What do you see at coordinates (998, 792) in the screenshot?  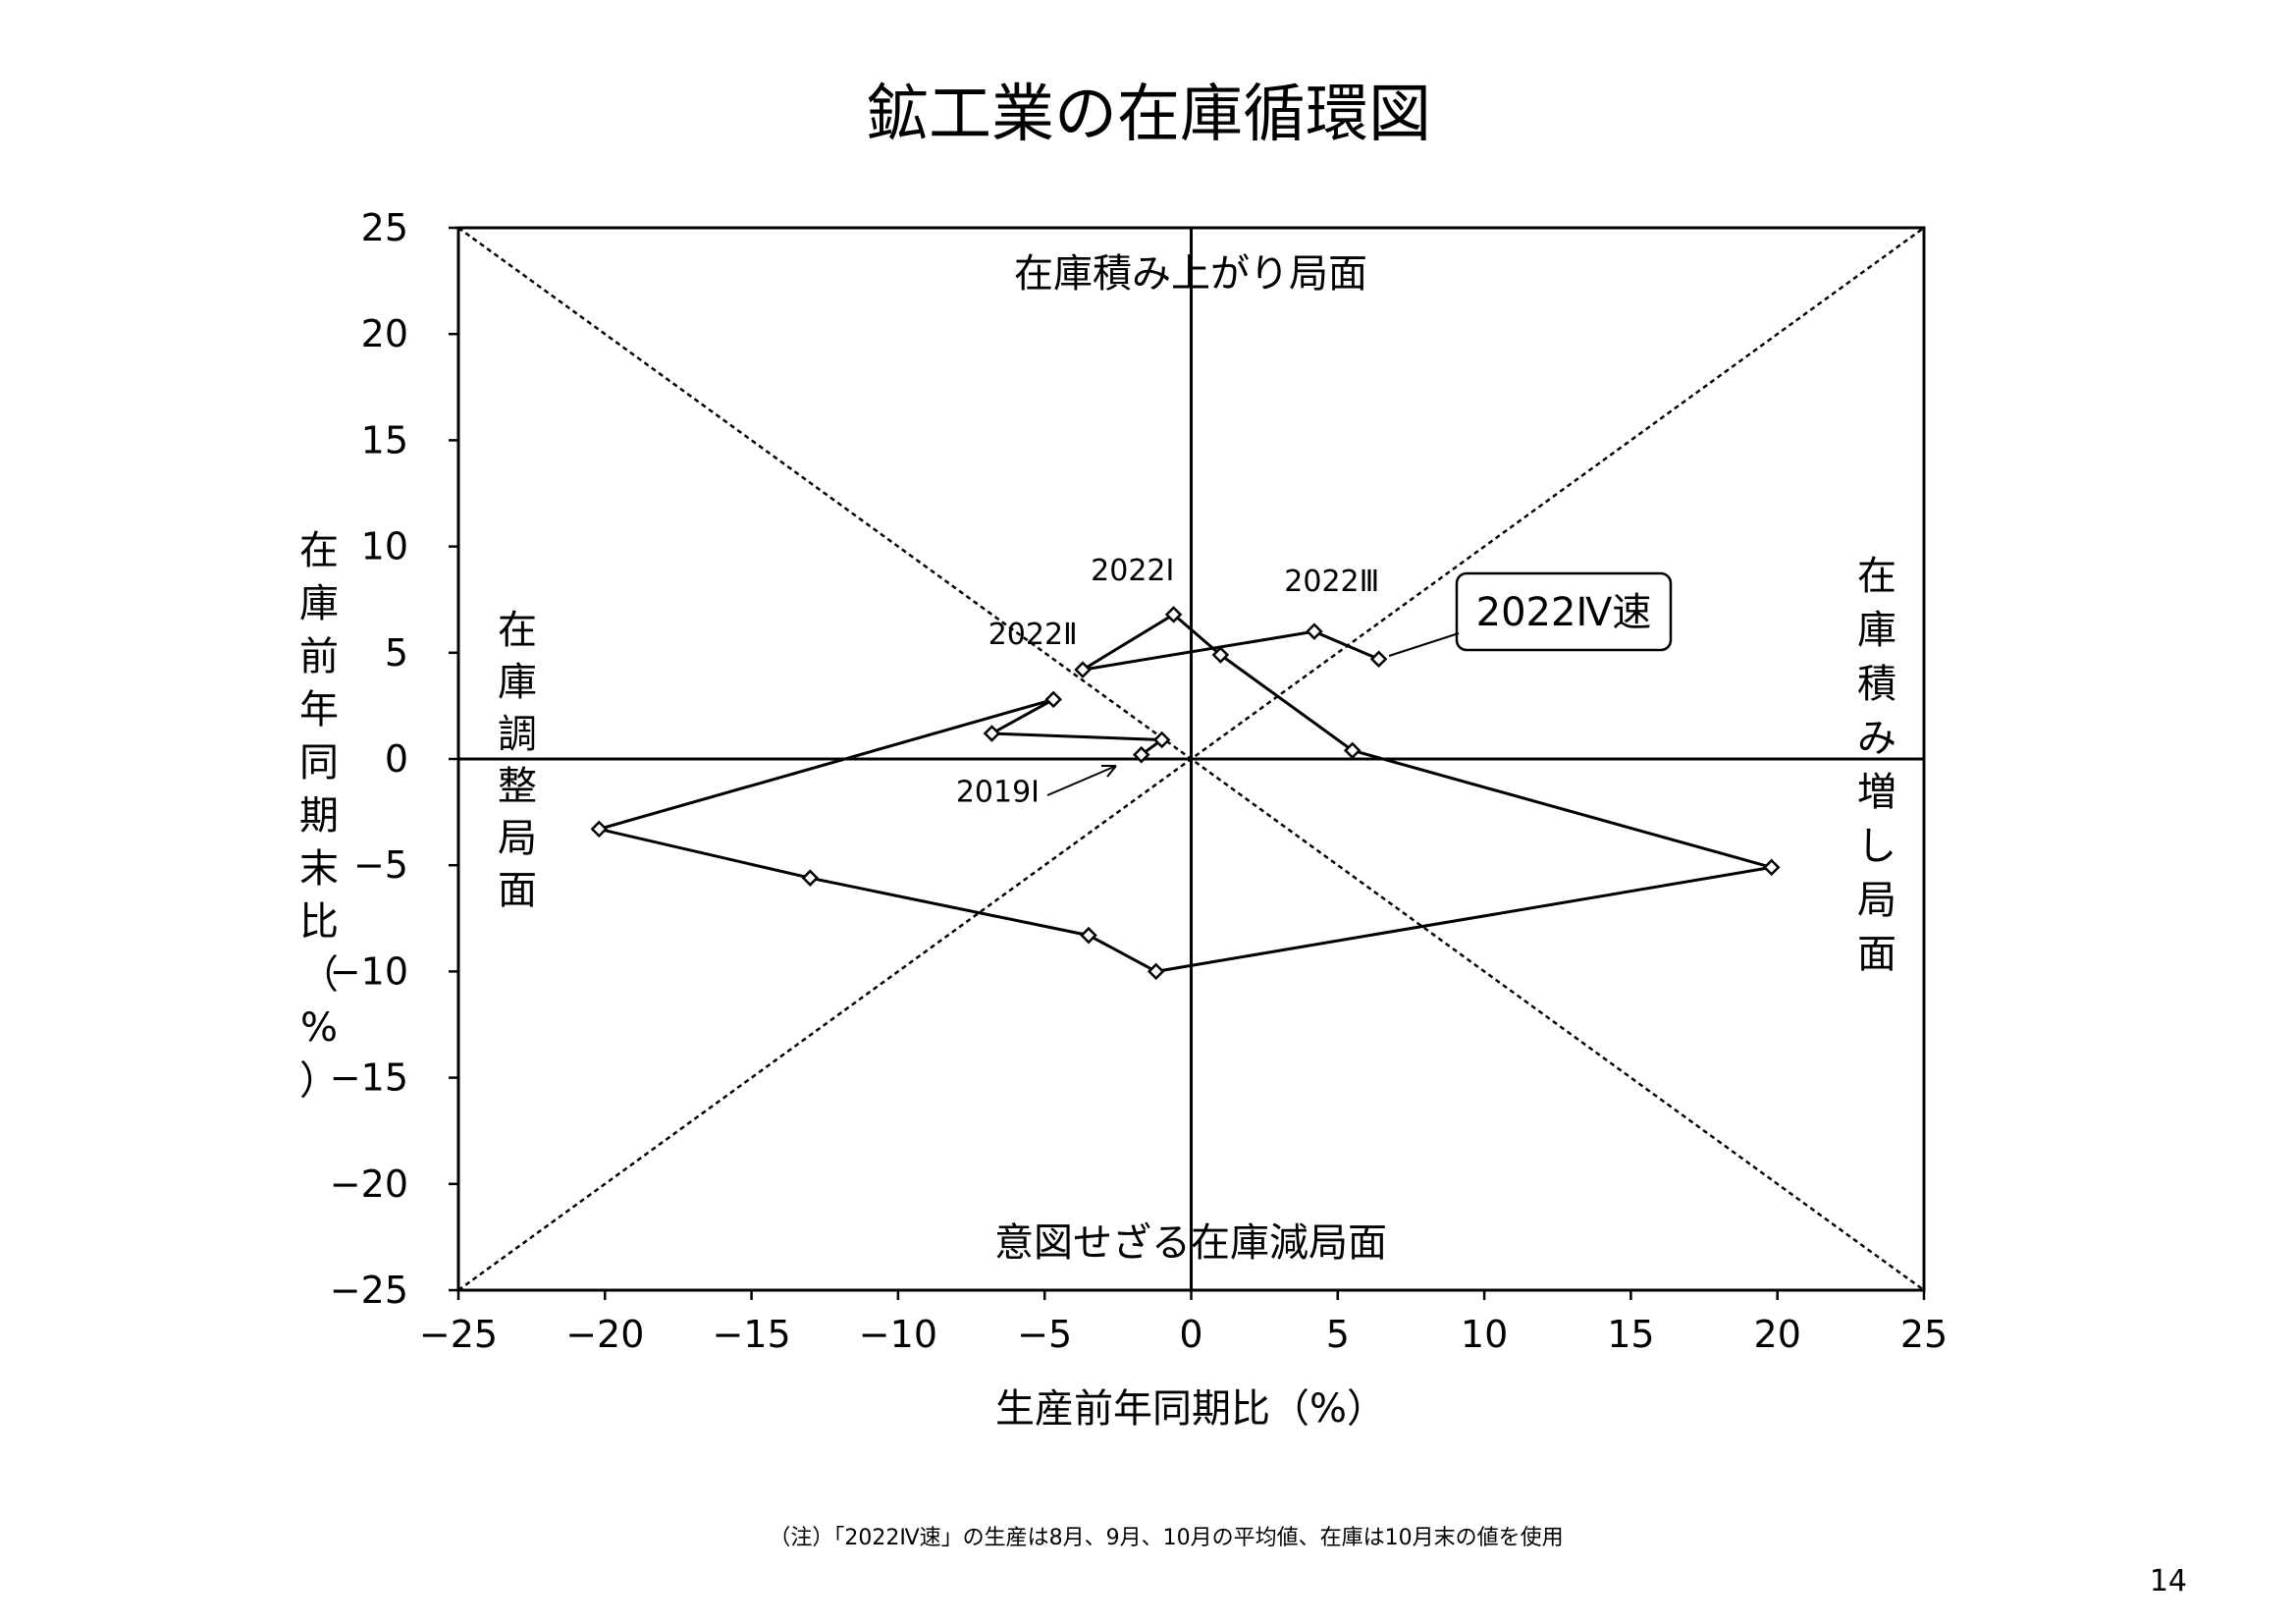 I see `point-label: 2019Ⅰ` at bounding box center [998, 792].